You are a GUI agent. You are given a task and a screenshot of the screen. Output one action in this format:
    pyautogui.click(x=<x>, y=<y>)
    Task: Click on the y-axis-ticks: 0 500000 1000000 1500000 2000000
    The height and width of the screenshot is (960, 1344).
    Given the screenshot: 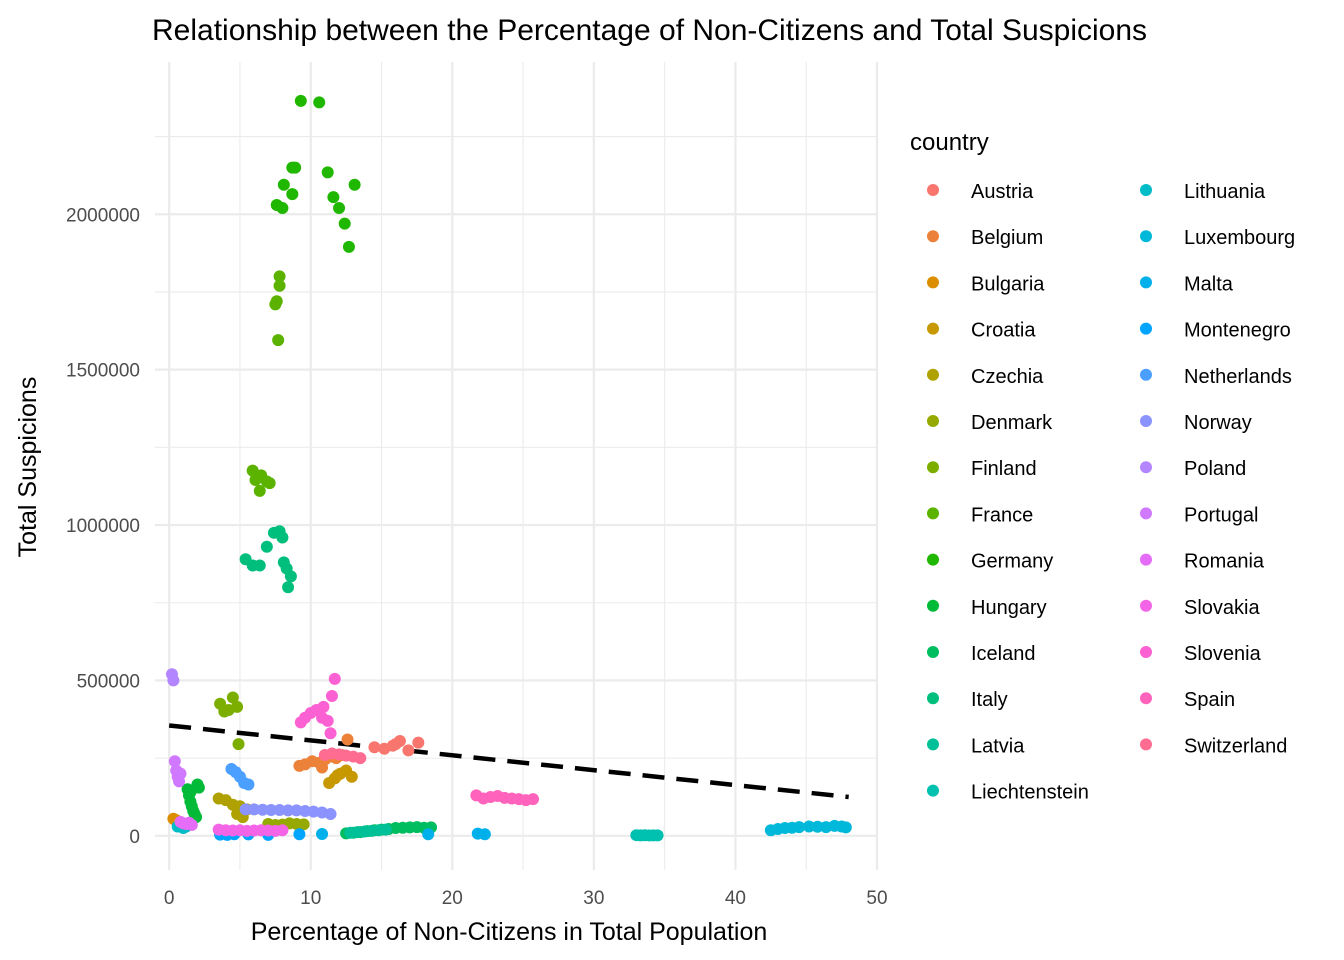 What is the action you would take?
    pyautogui.click(x=103, y=526)
    